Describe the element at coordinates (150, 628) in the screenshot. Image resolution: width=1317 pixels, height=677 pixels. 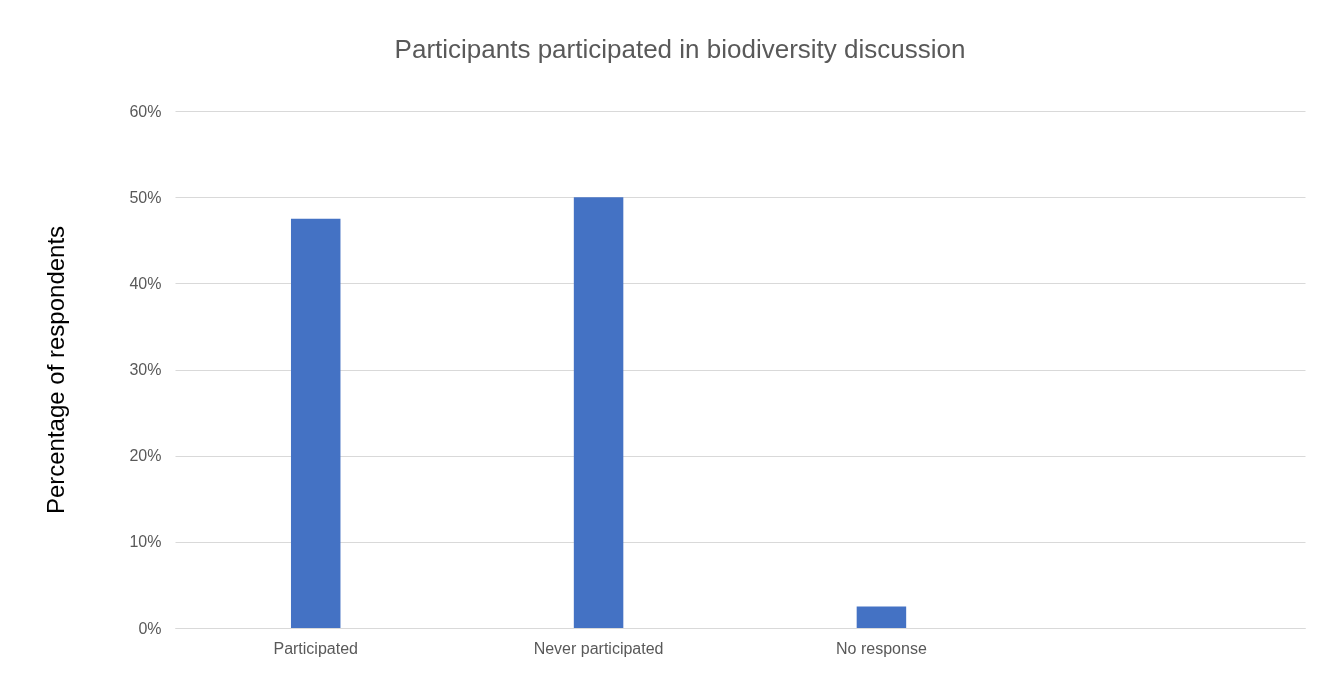
I see `y-tick-label: 0%` at that location.